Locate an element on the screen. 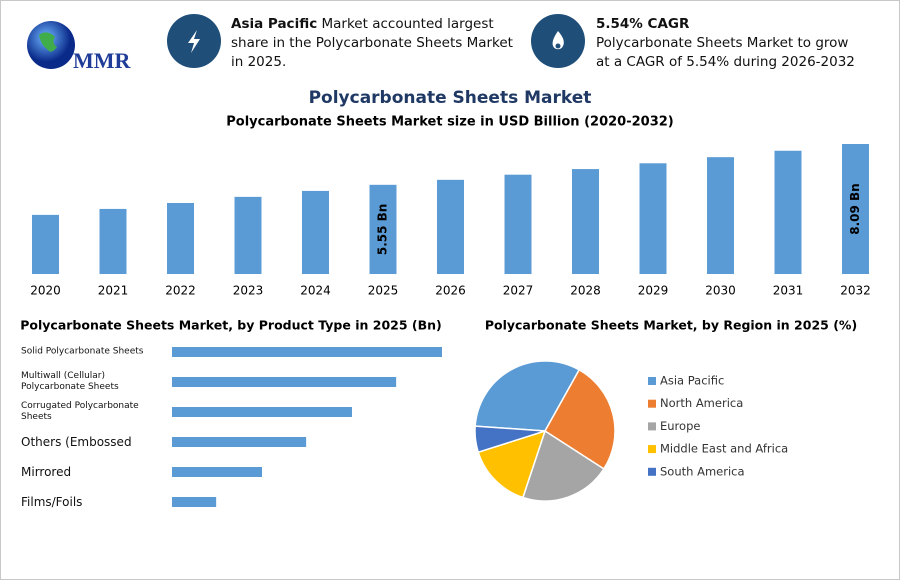 This screenshot has height=580, width=900. chart-title: Polycarbonate Sheets Market is located at coordinates (450, 98).